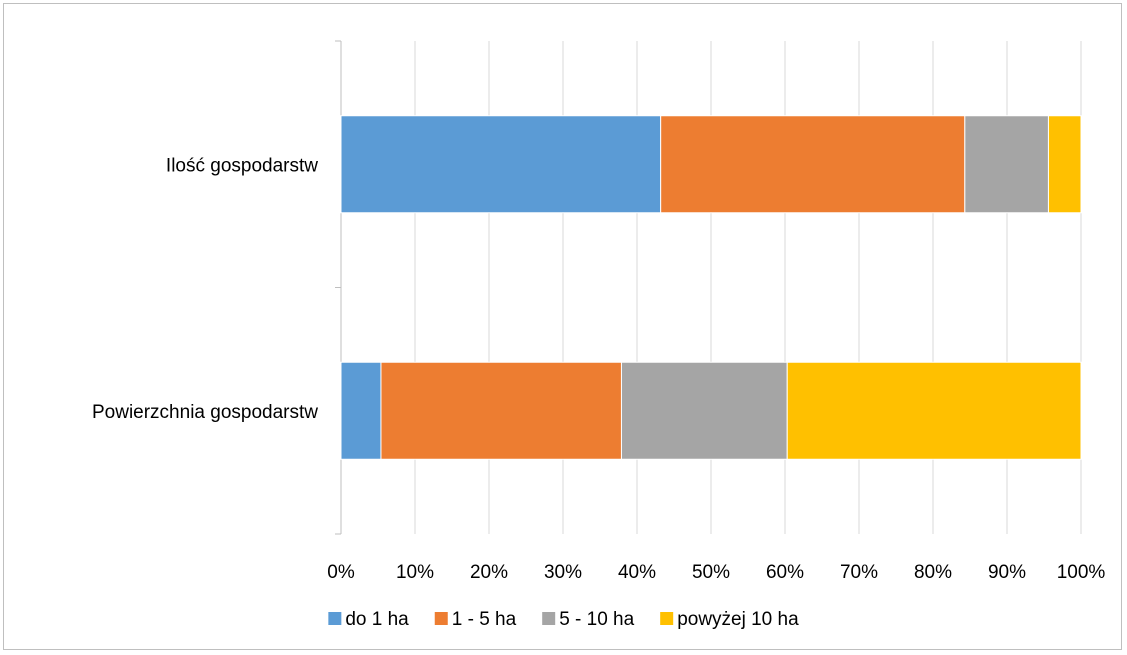 The width and height of the screenshot is (1127, 655). I want to click on x-tick-label: 30%, so click(563, 572).